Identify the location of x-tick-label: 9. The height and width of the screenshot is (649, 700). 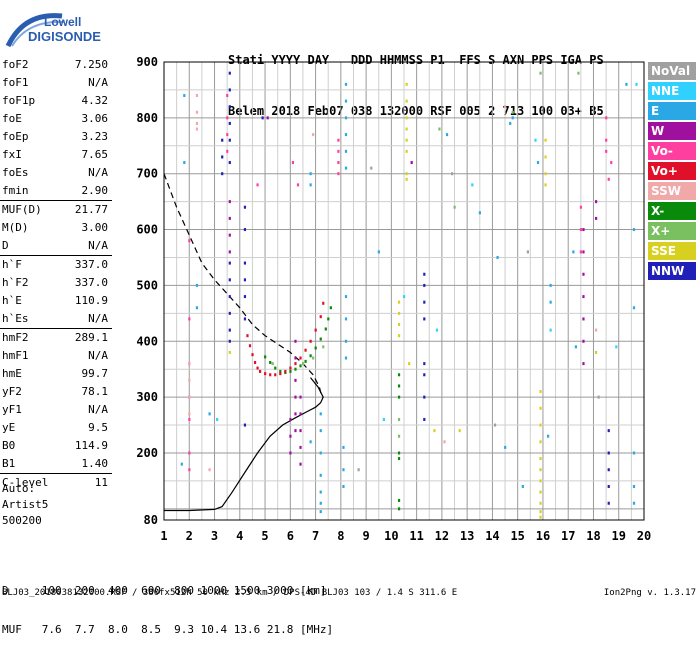
(365, 536).